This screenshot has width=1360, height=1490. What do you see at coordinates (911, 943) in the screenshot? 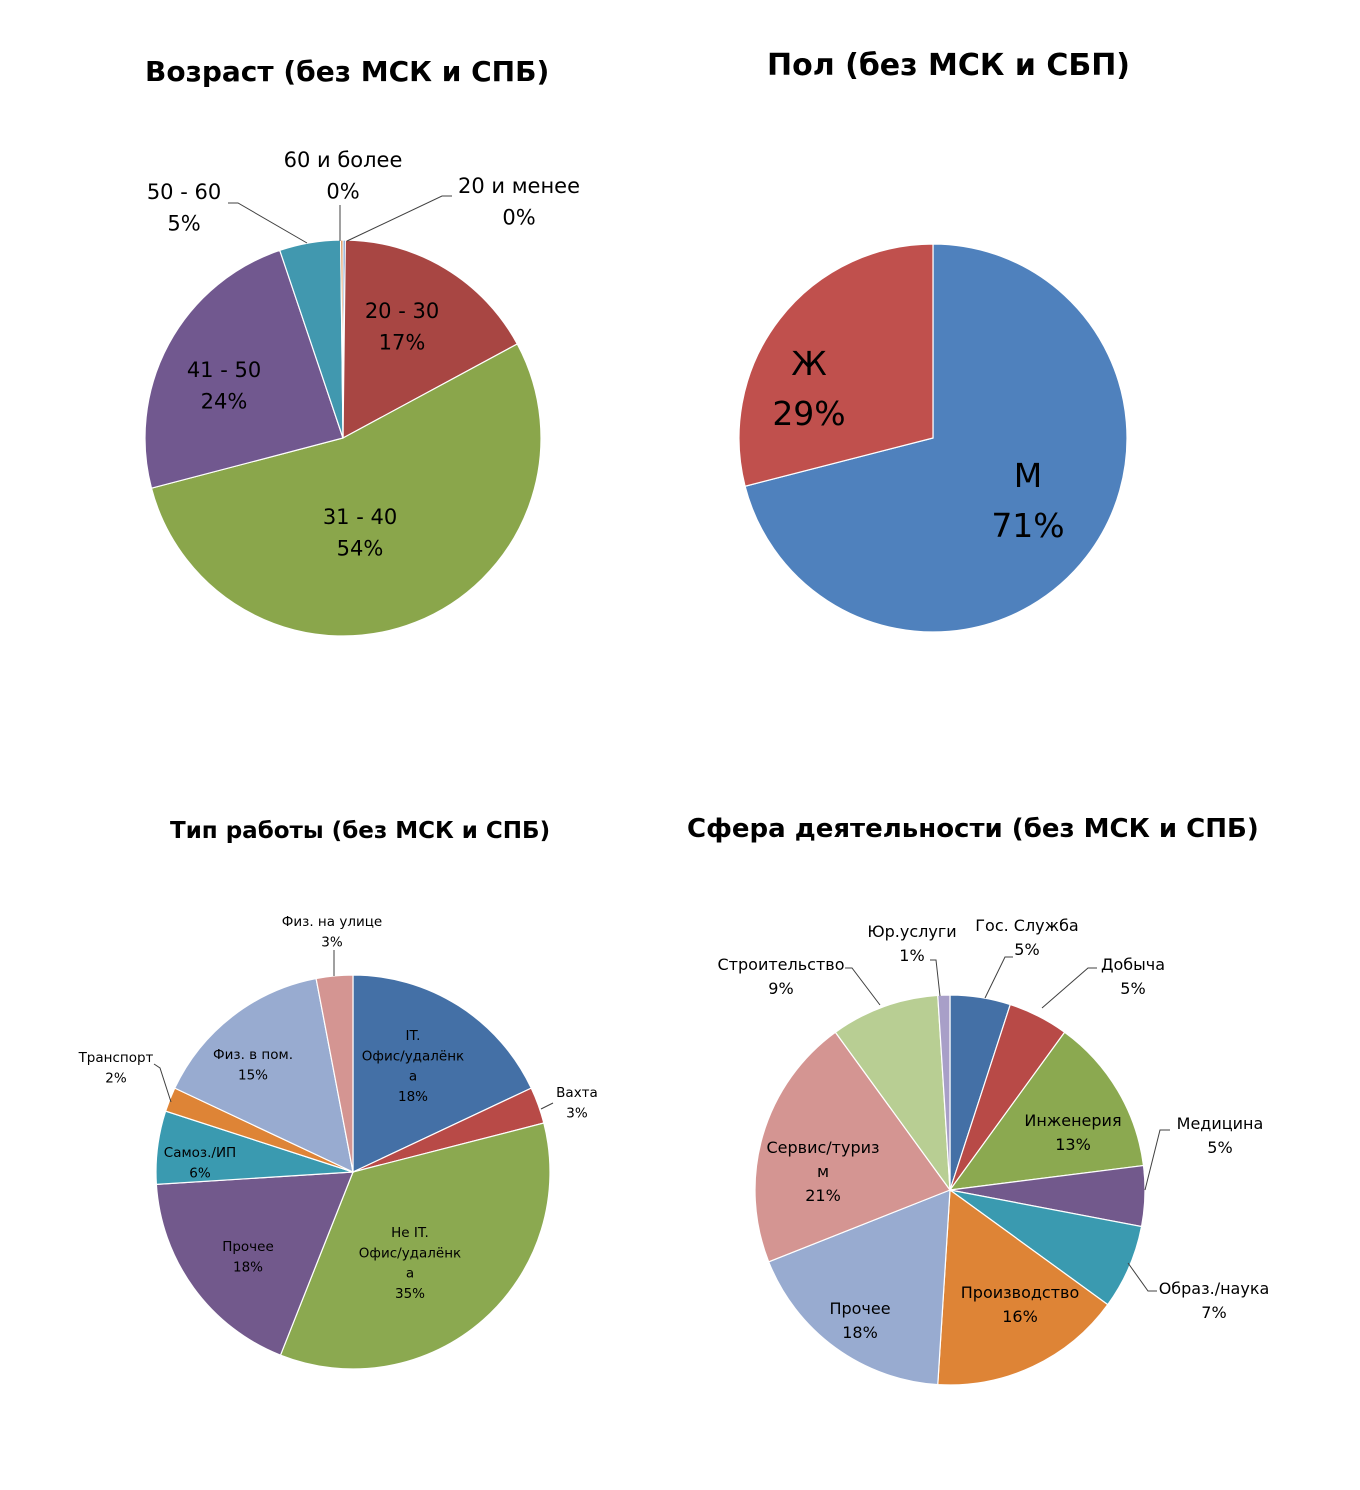
I see `slice-label-sphere-9: Юр.услуги 1%` at bounding box center [911, 943].